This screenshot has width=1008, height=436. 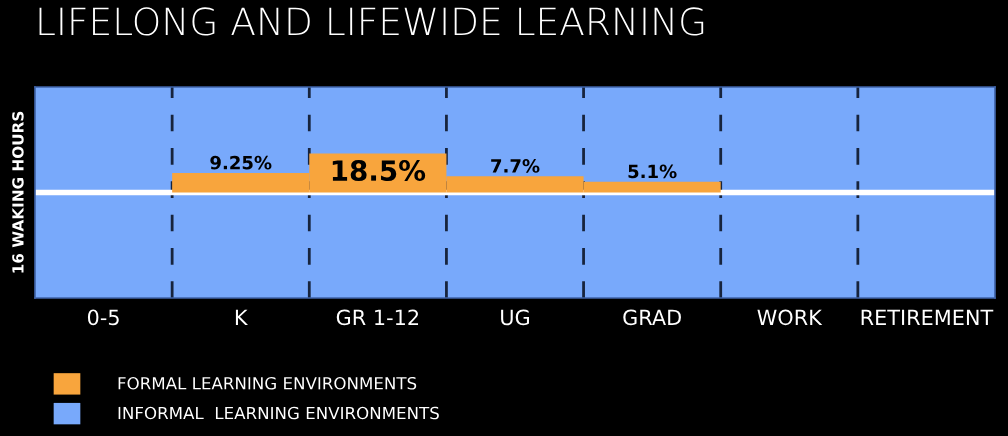 I want to click on data-label: 9.25%, so click(x=241, y=162).